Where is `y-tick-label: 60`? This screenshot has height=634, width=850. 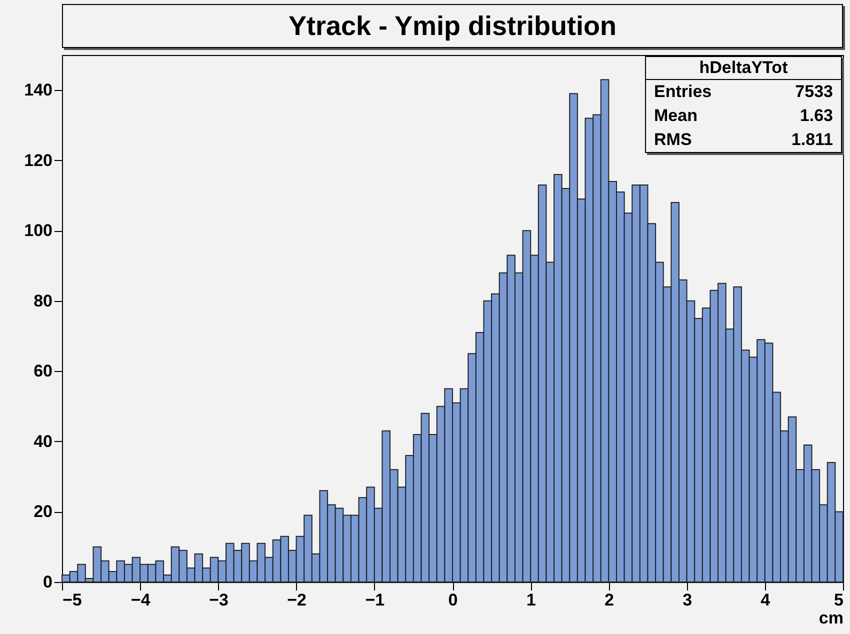
y-tick-label: 60 is located at coordinates (43, 371).